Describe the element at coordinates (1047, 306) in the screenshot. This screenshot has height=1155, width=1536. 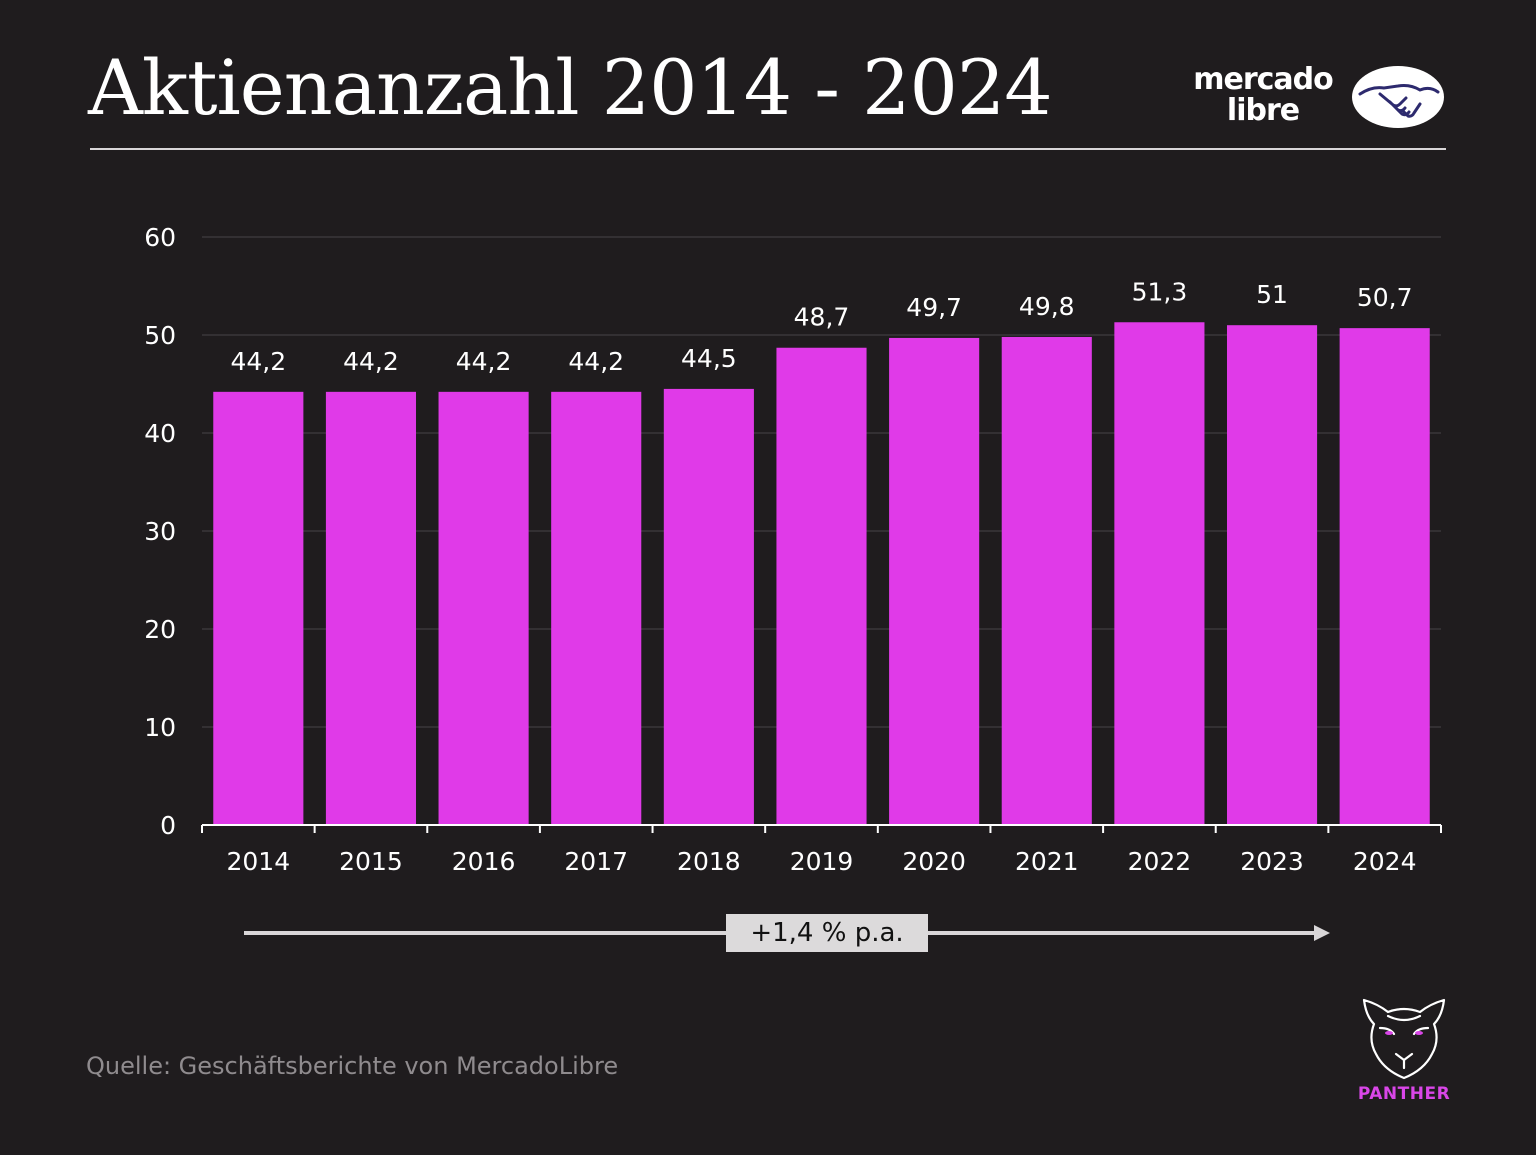
I see `data-label: 49,8` at that location.